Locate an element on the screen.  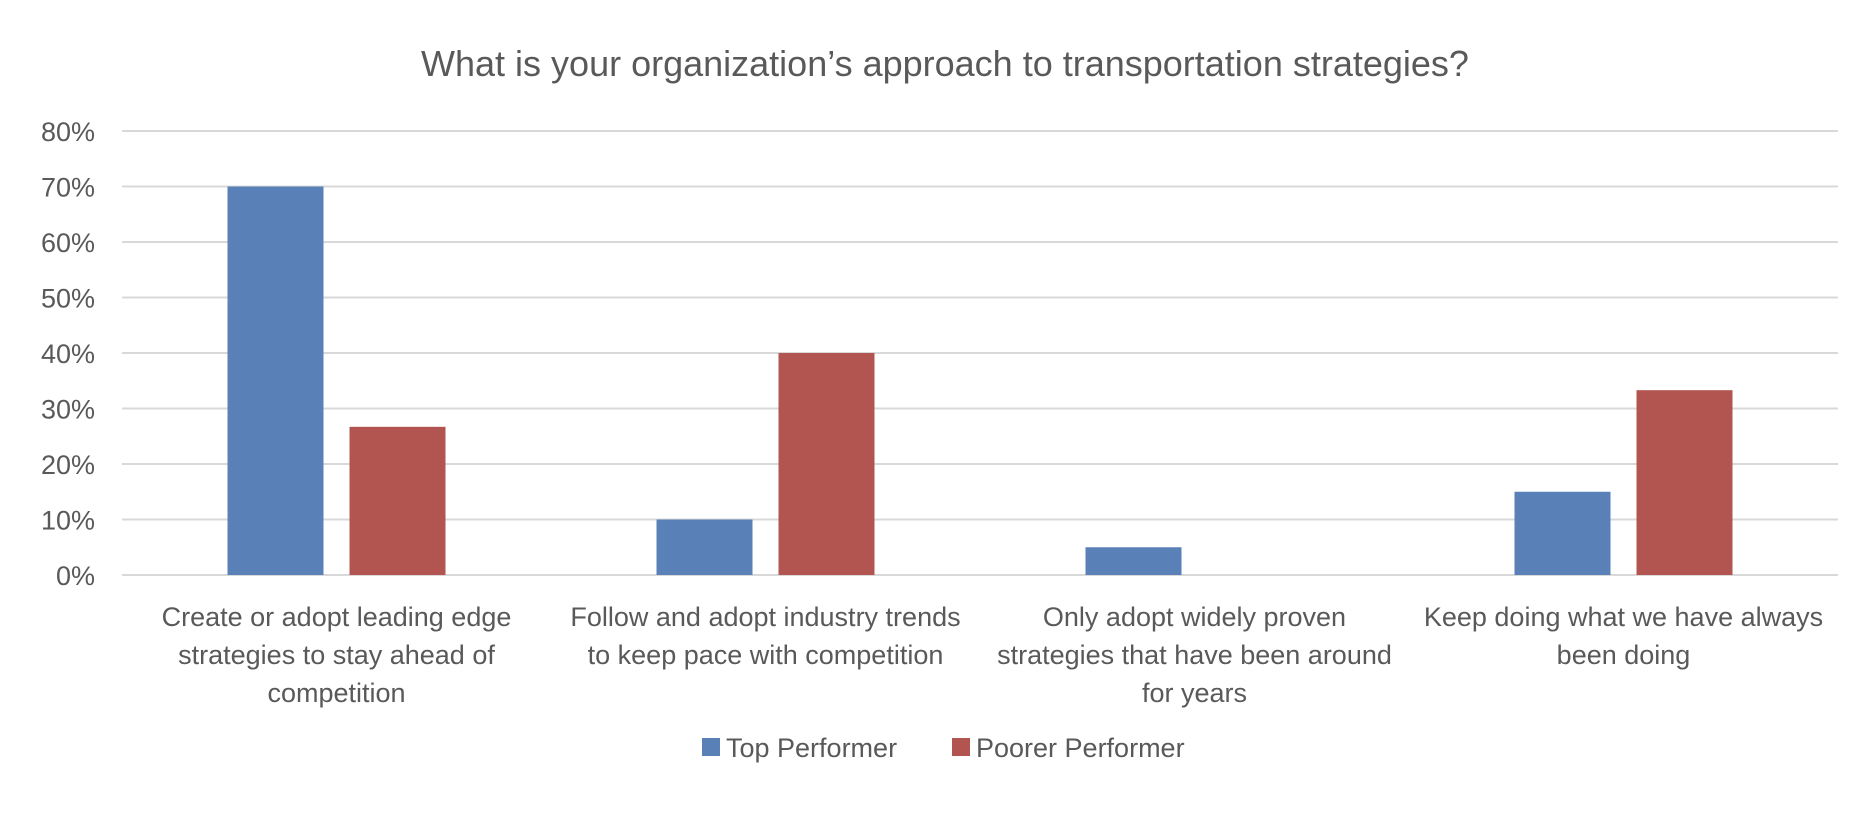
category-label-line: strategies to stay ahead of is located at coordinates (336, 655).